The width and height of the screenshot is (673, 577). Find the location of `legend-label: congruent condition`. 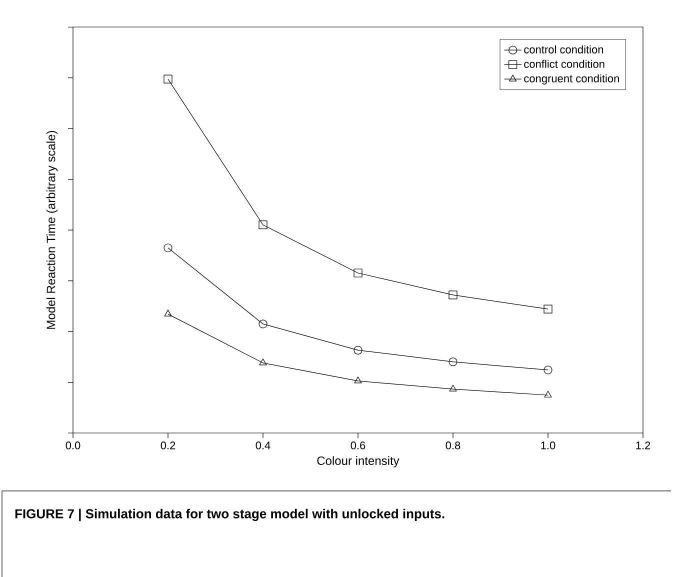

legend-label: congruent condition is located at coordinates (571, 79).